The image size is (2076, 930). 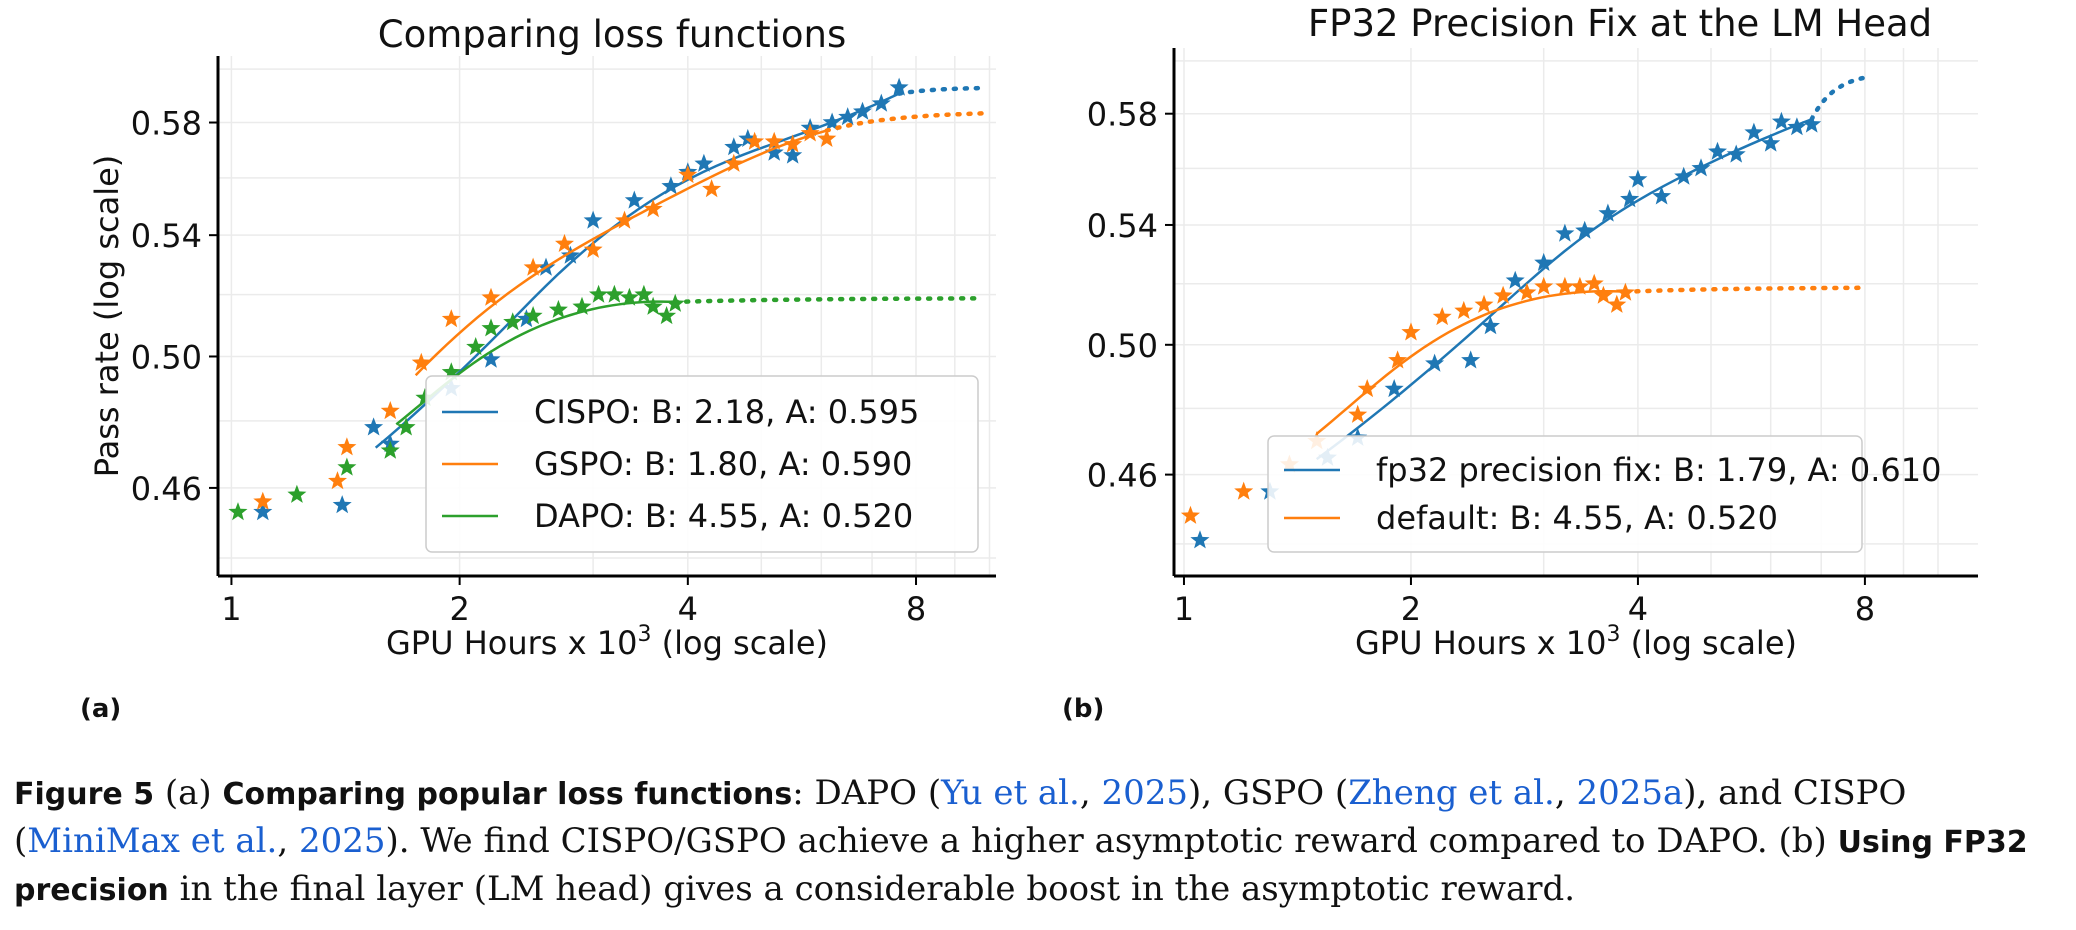 I want to click on legend-box, so click(x=1565, y=494).